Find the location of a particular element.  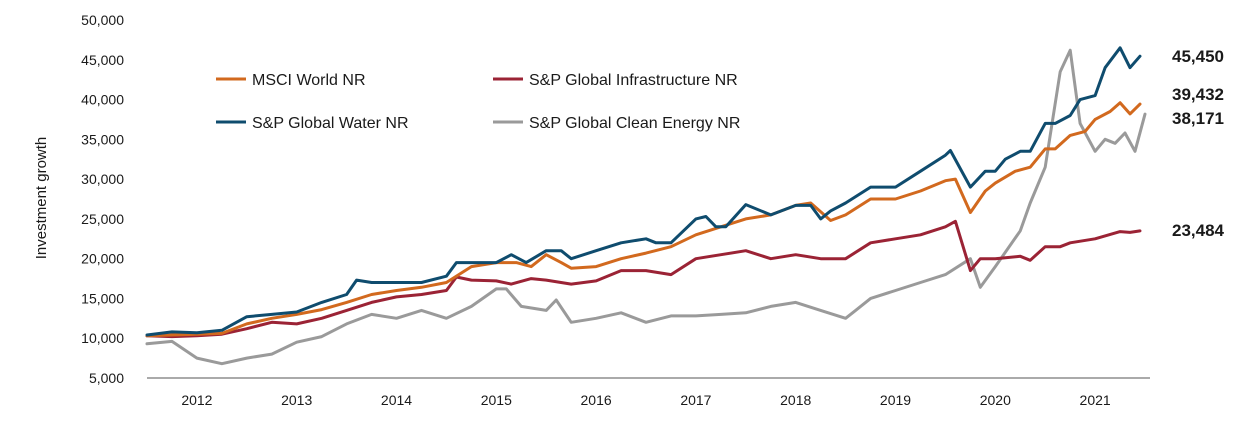

y-tick-label: 30,000 is located at coordinates (102, 179).